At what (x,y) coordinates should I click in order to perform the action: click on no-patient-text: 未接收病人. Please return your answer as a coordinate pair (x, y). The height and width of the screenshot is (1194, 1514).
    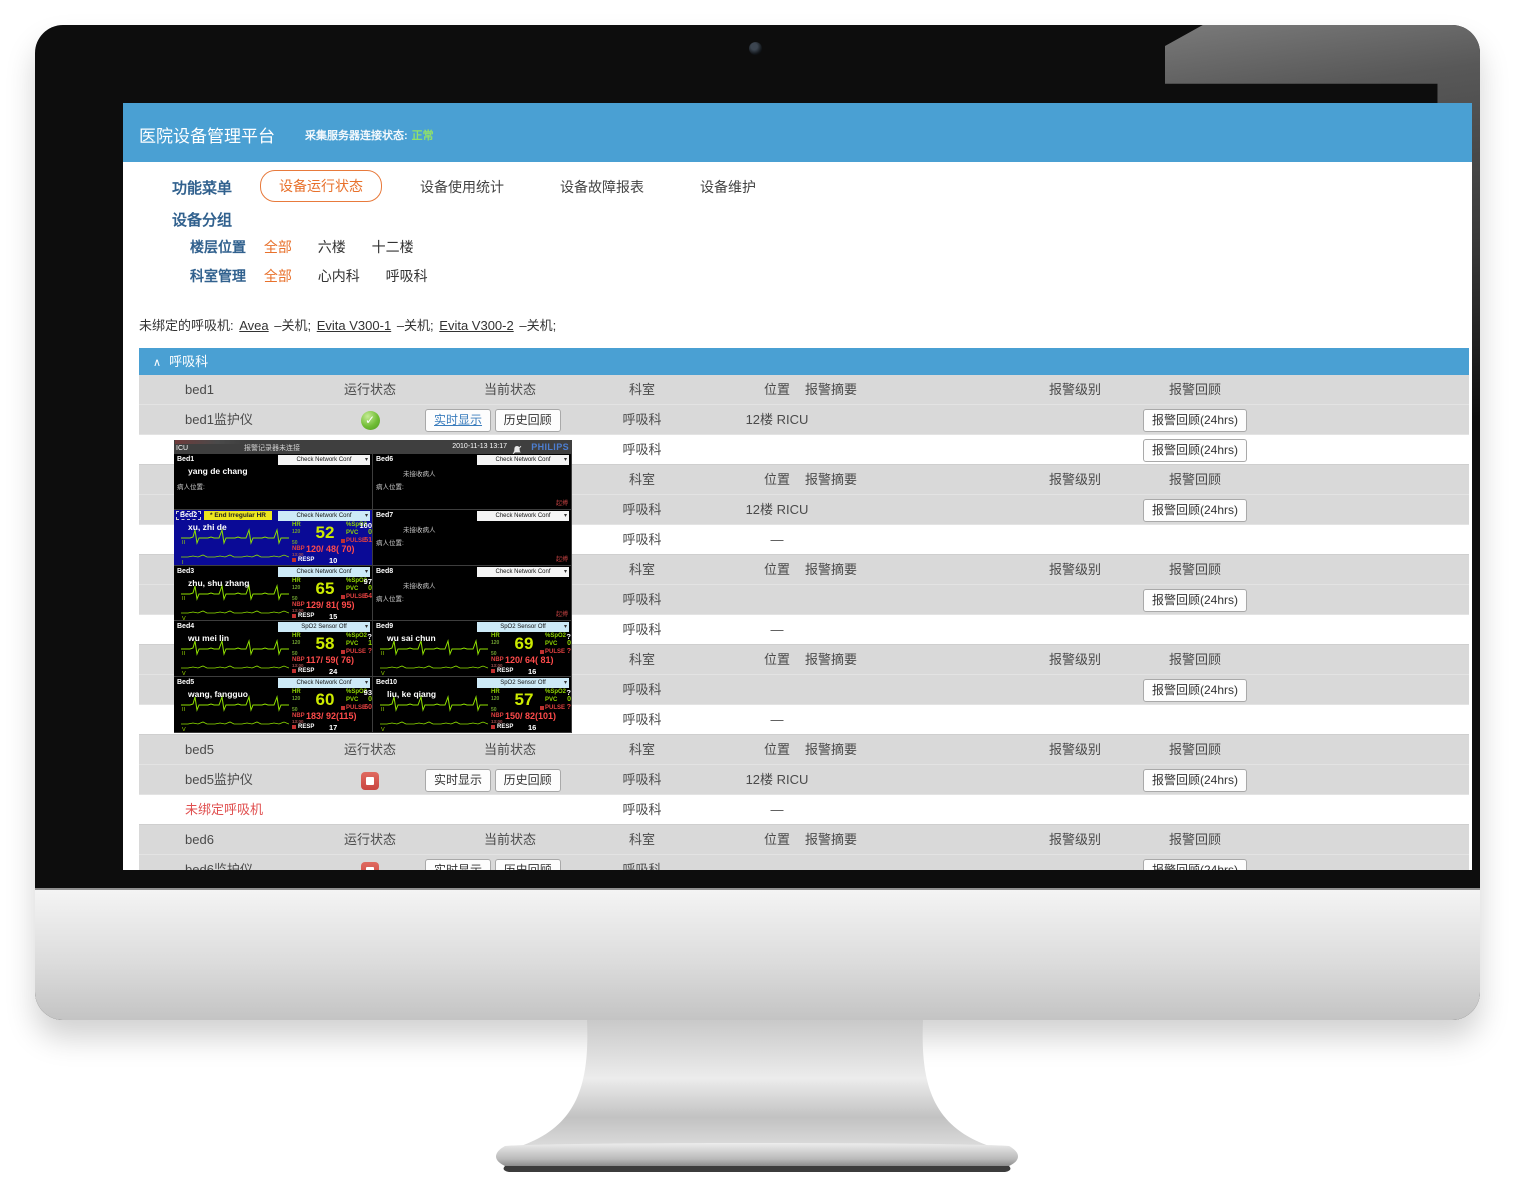
    Looking at the image, I should click on (419, 530).